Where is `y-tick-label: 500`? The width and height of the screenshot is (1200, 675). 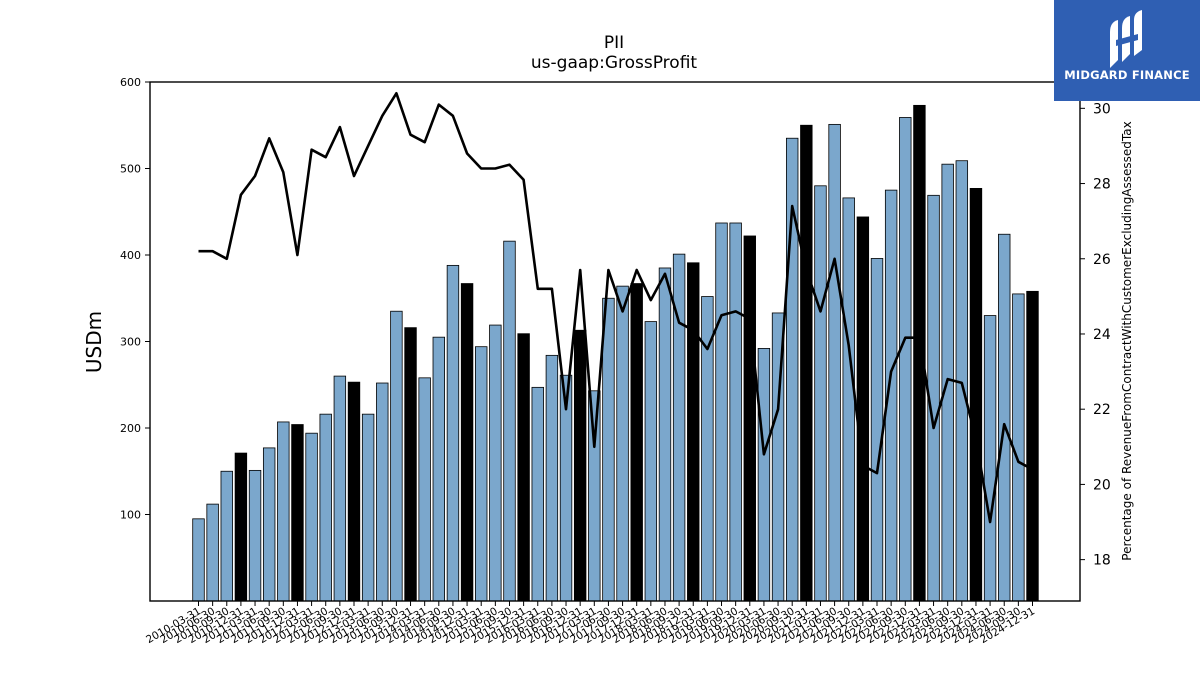
y-tick-label: 500 is located at coordinates (130, 169).